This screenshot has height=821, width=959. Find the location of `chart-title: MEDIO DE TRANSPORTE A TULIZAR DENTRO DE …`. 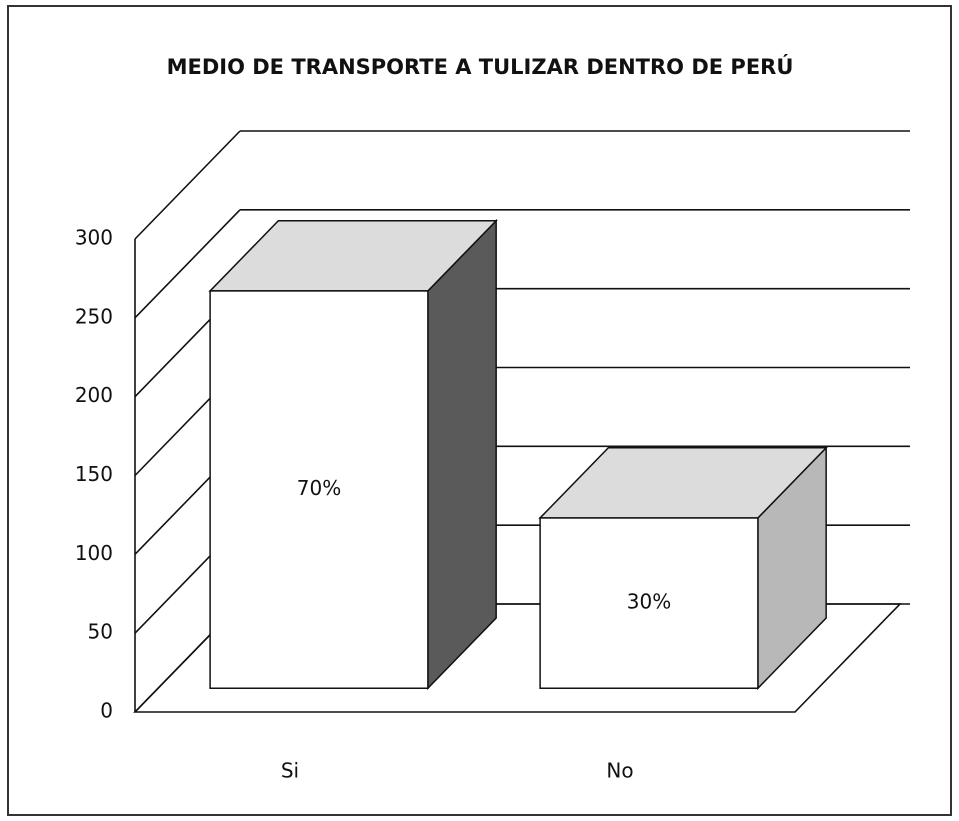

chart-title: MEDIO DE TRANSPORTE A TULIZAR DENTRO DE … is located at coordinates (480, 66).